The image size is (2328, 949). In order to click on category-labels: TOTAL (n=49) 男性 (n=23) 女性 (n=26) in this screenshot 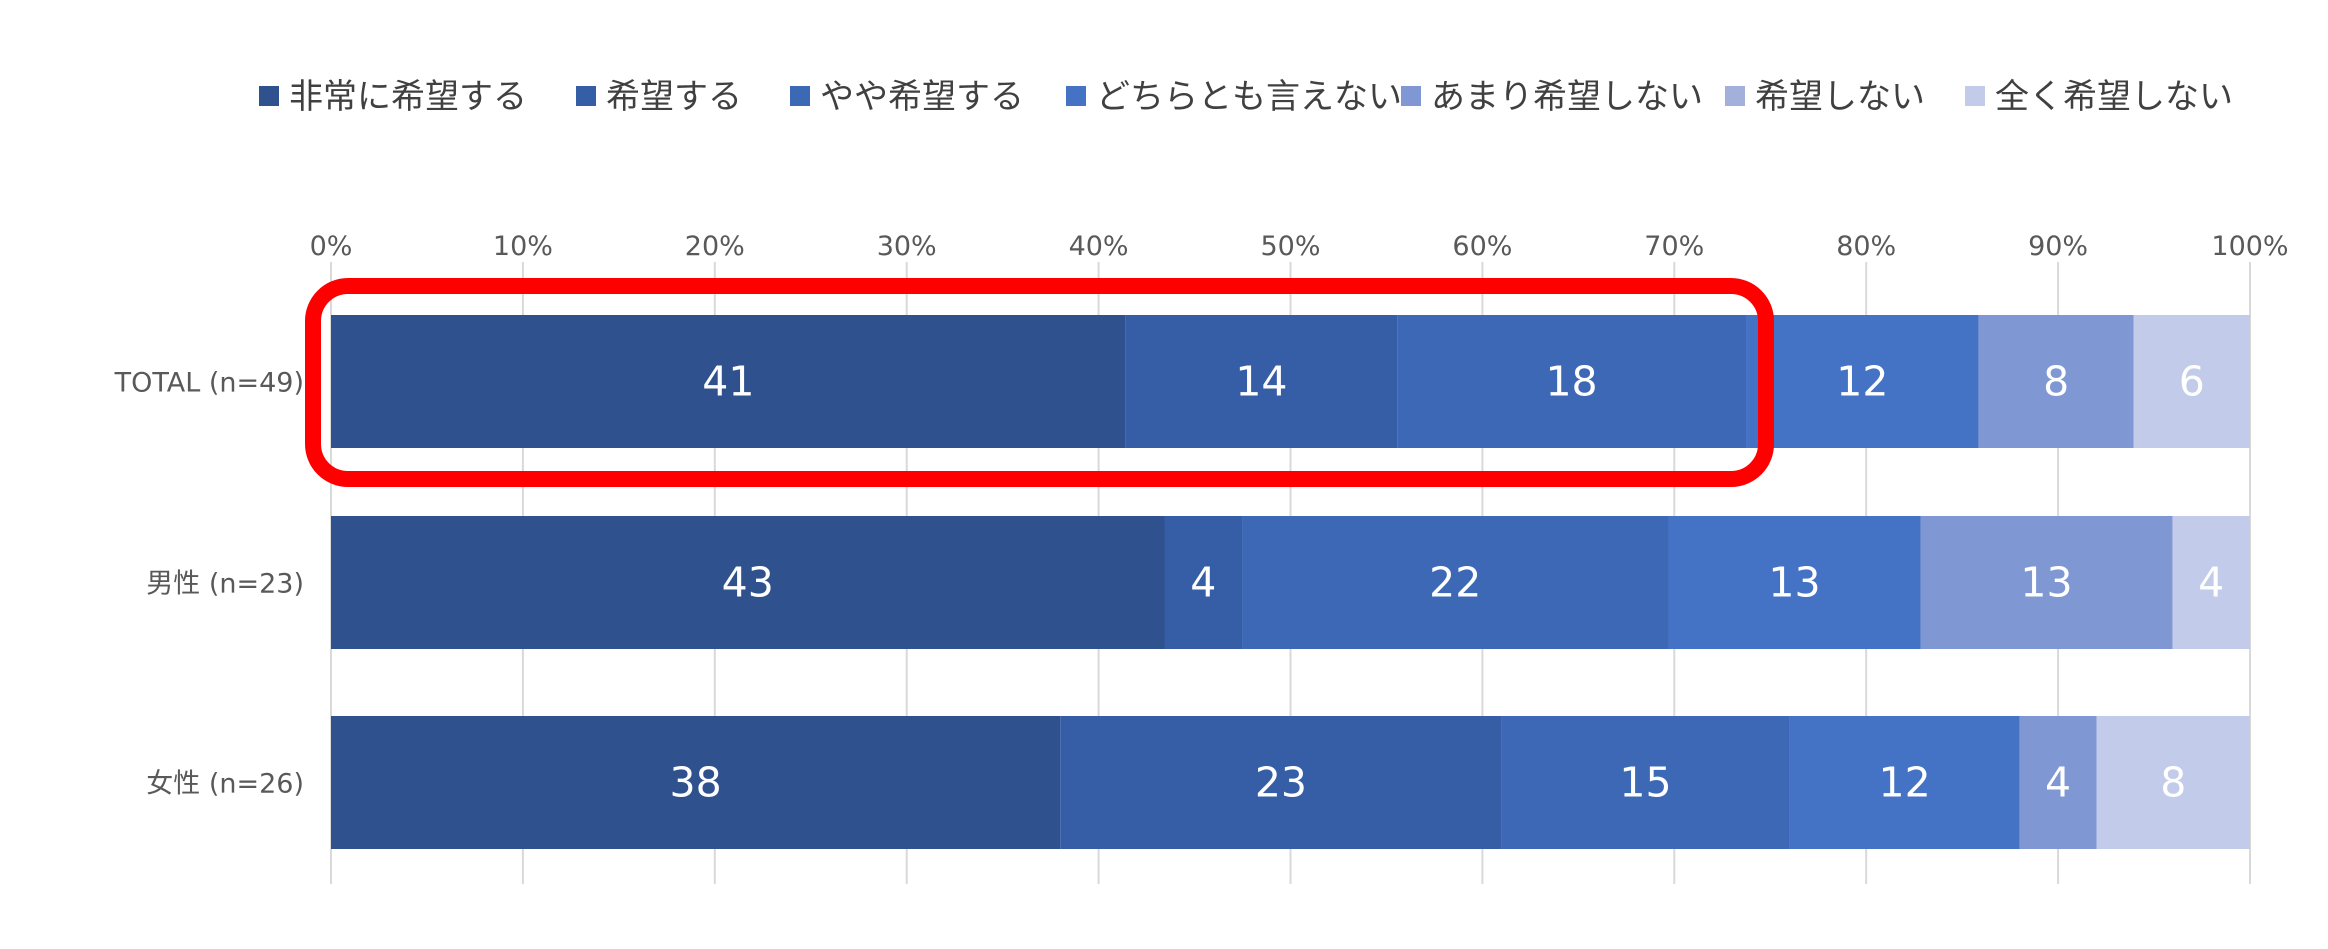, I will do `click(209, 584)`.